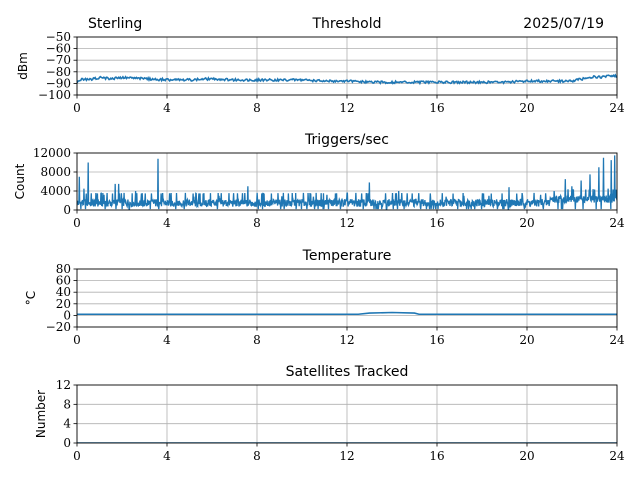 The height and width of the screenshot is (480, 640). I want to click on threshold-xtick-label-5: 20, so click(526, 108).